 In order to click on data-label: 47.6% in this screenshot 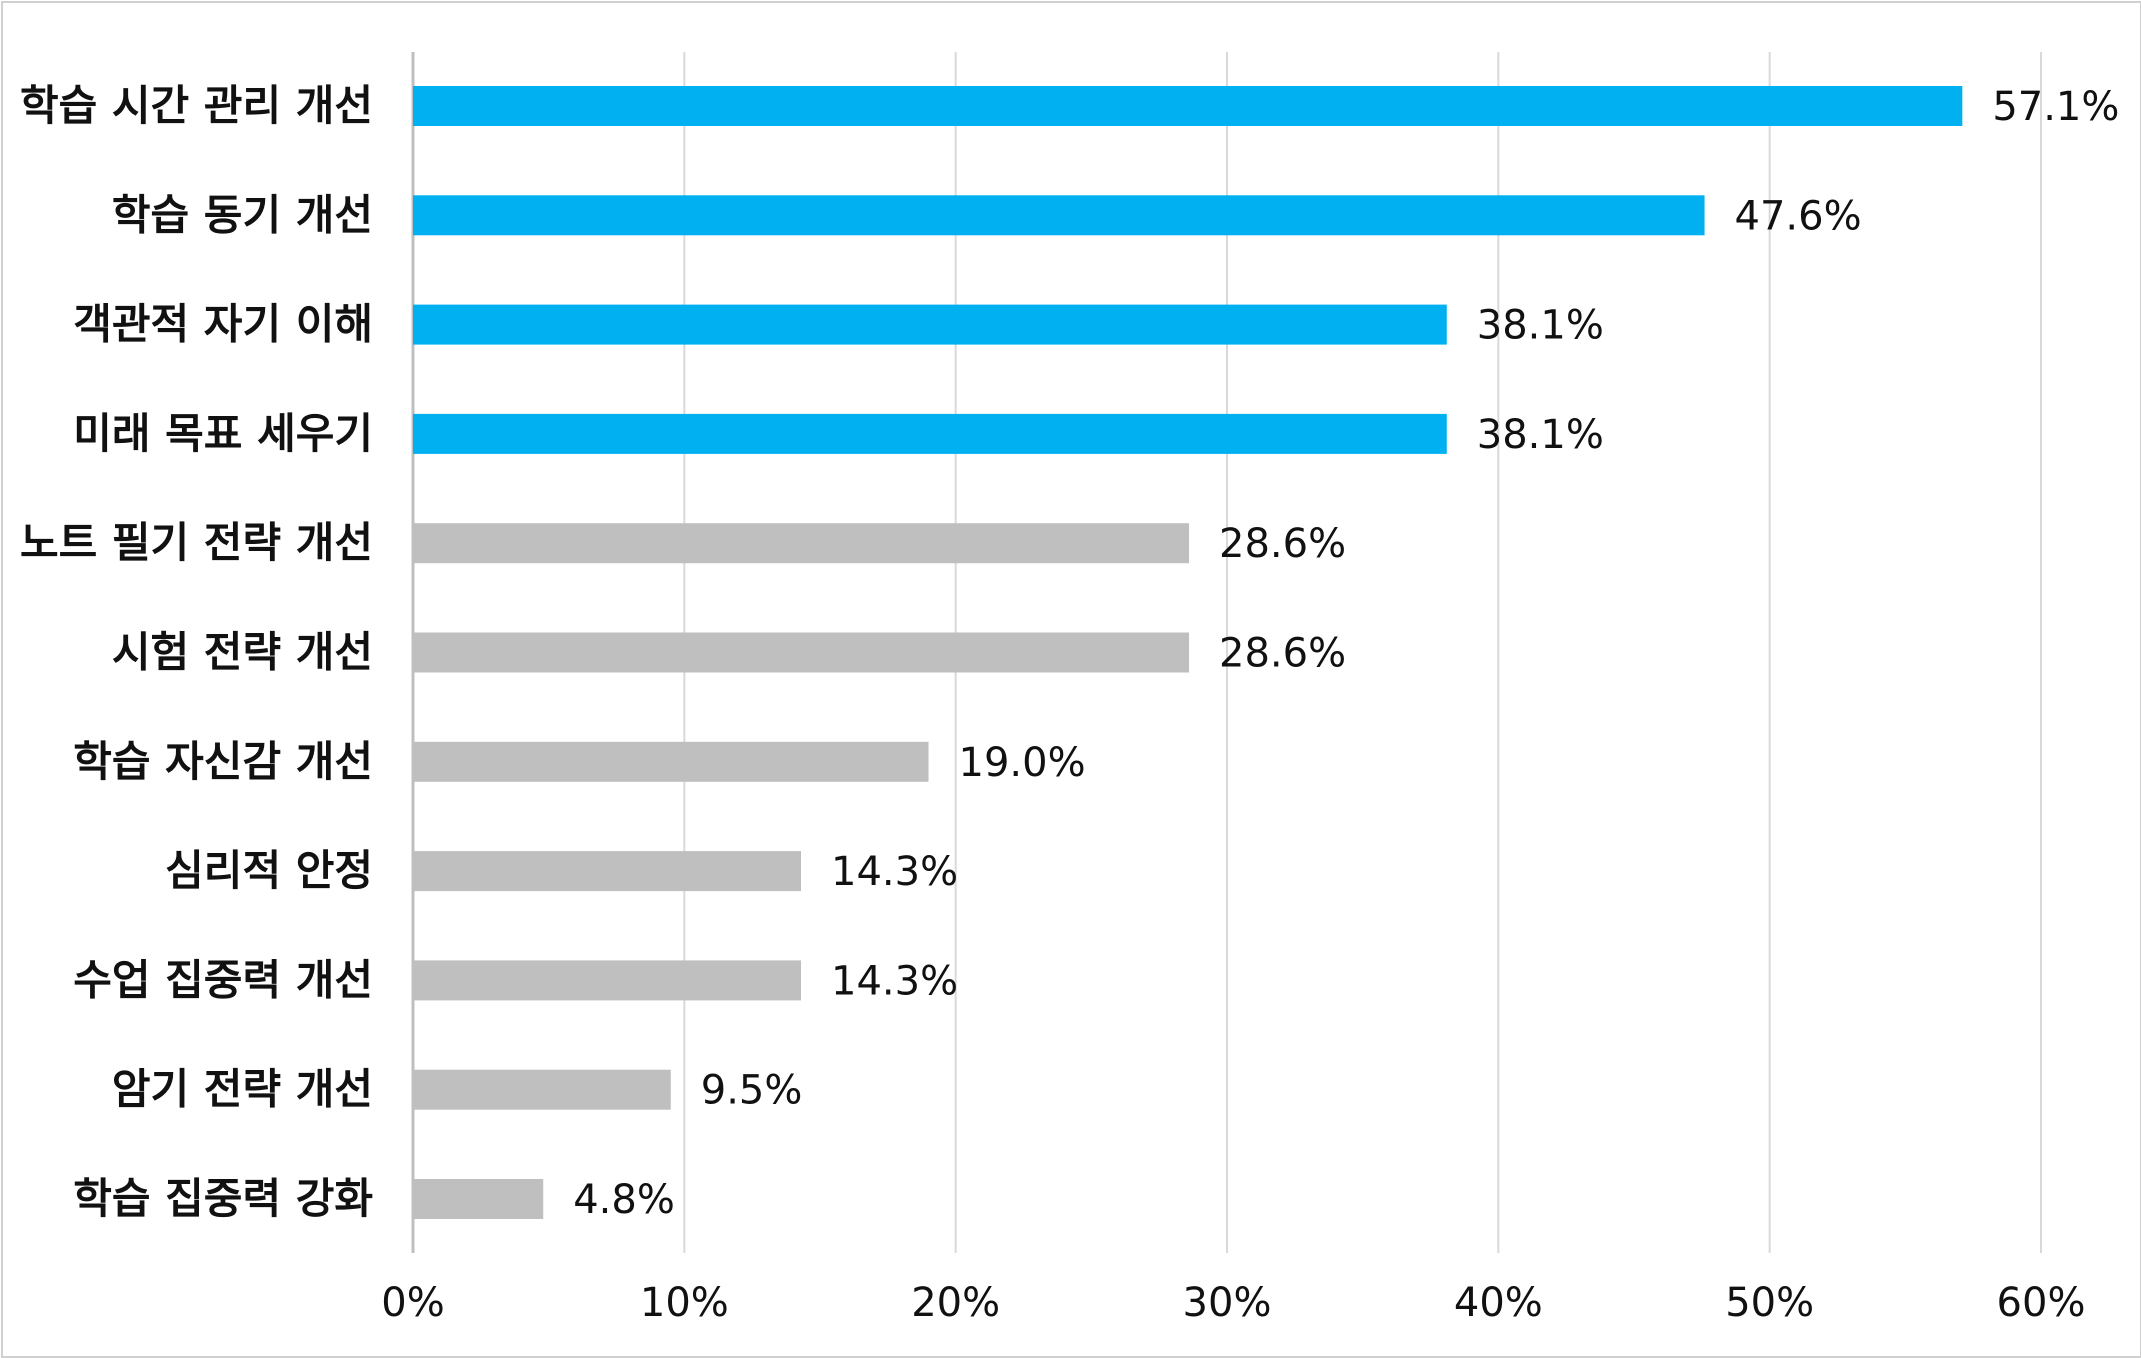, I will do `click(1798, 216)`.